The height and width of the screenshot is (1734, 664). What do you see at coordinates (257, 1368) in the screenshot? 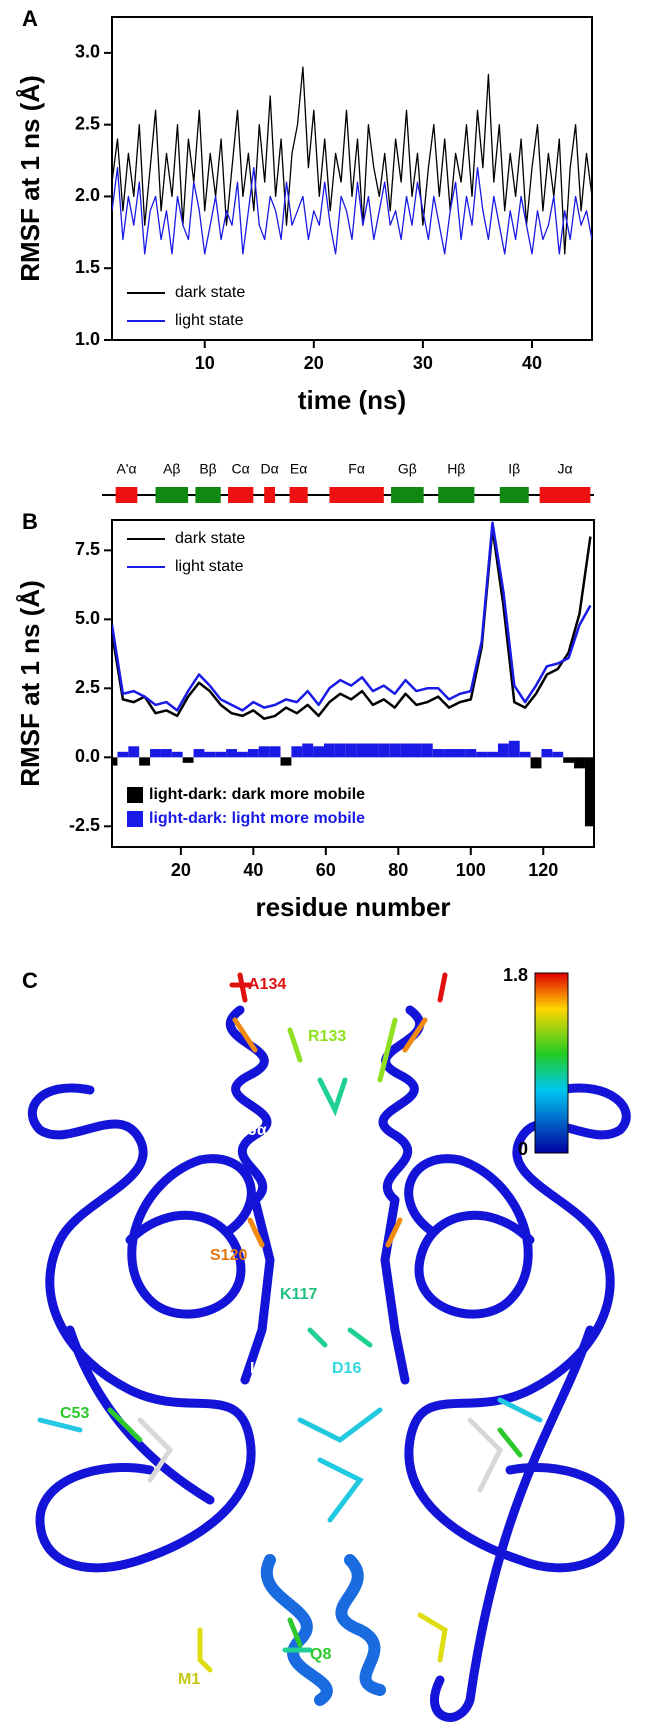
I see `residue-label: Iβ` at bounding box center [257, 1368].